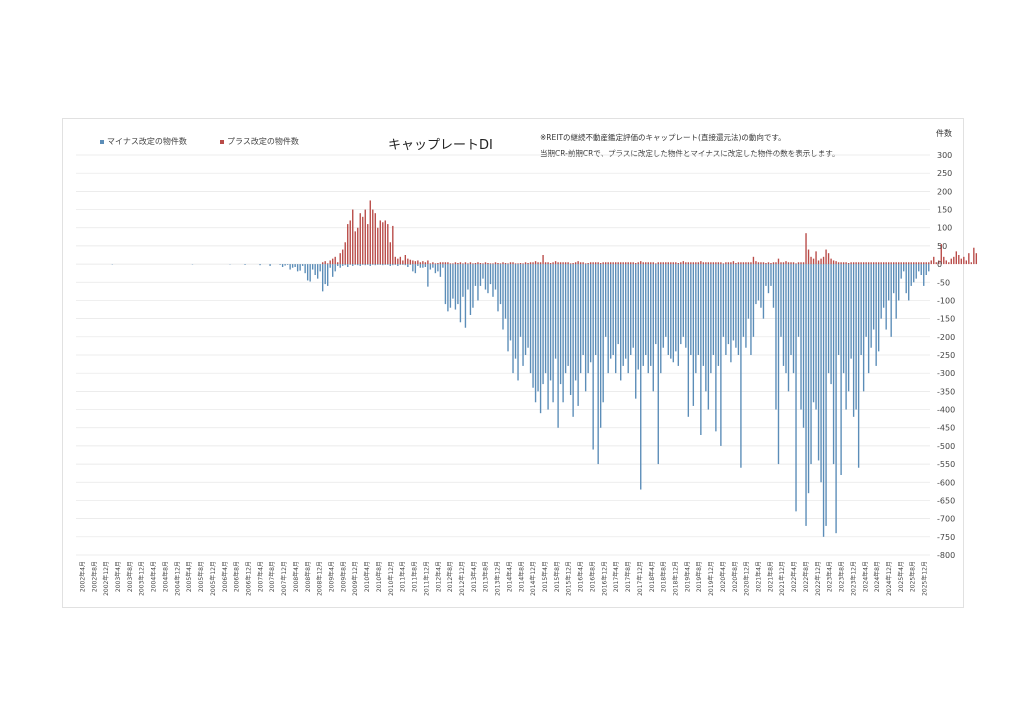 The image size is (1024, 723). I want to click on x-tick-label: 2002年8月, so click(94, 576).